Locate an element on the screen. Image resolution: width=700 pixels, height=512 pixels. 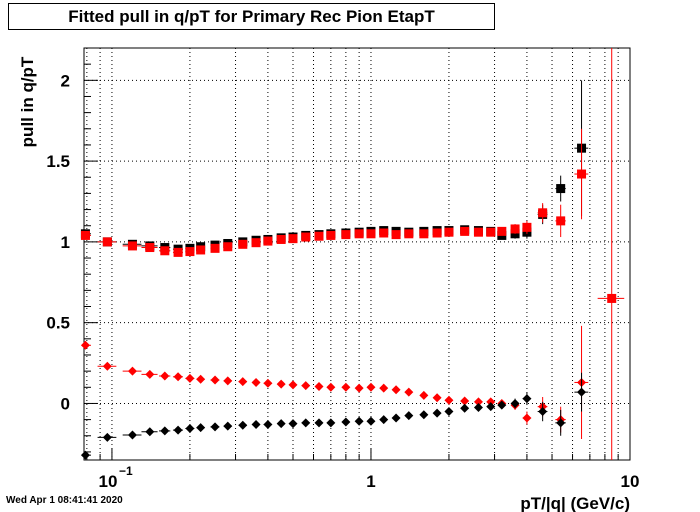
timestamp: Wed Apr 1 08:41:41 2020 is located at coordinates (64, 500).